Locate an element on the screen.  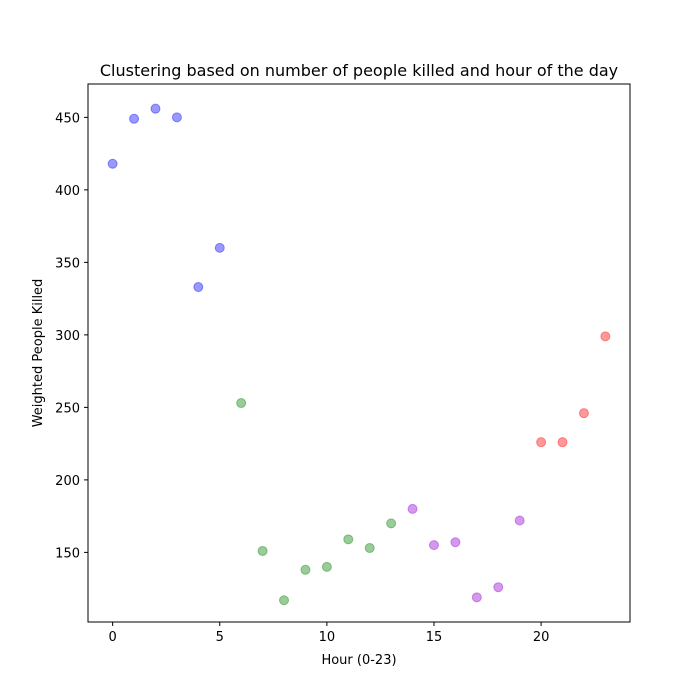
y-axis-label: Weighted People Killed is located at coordinates (38, 353).